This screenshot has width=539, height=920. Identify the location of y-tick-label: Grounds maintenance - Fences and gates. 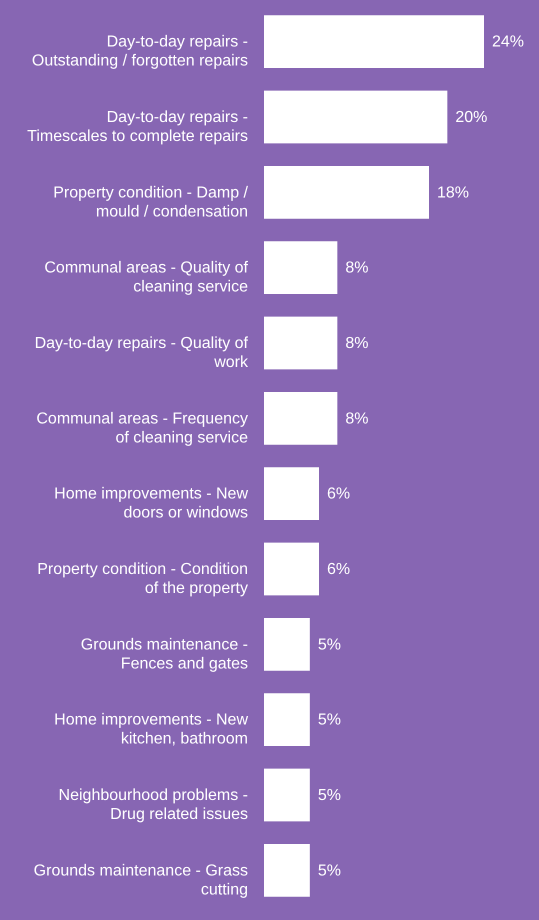
(164, 654).